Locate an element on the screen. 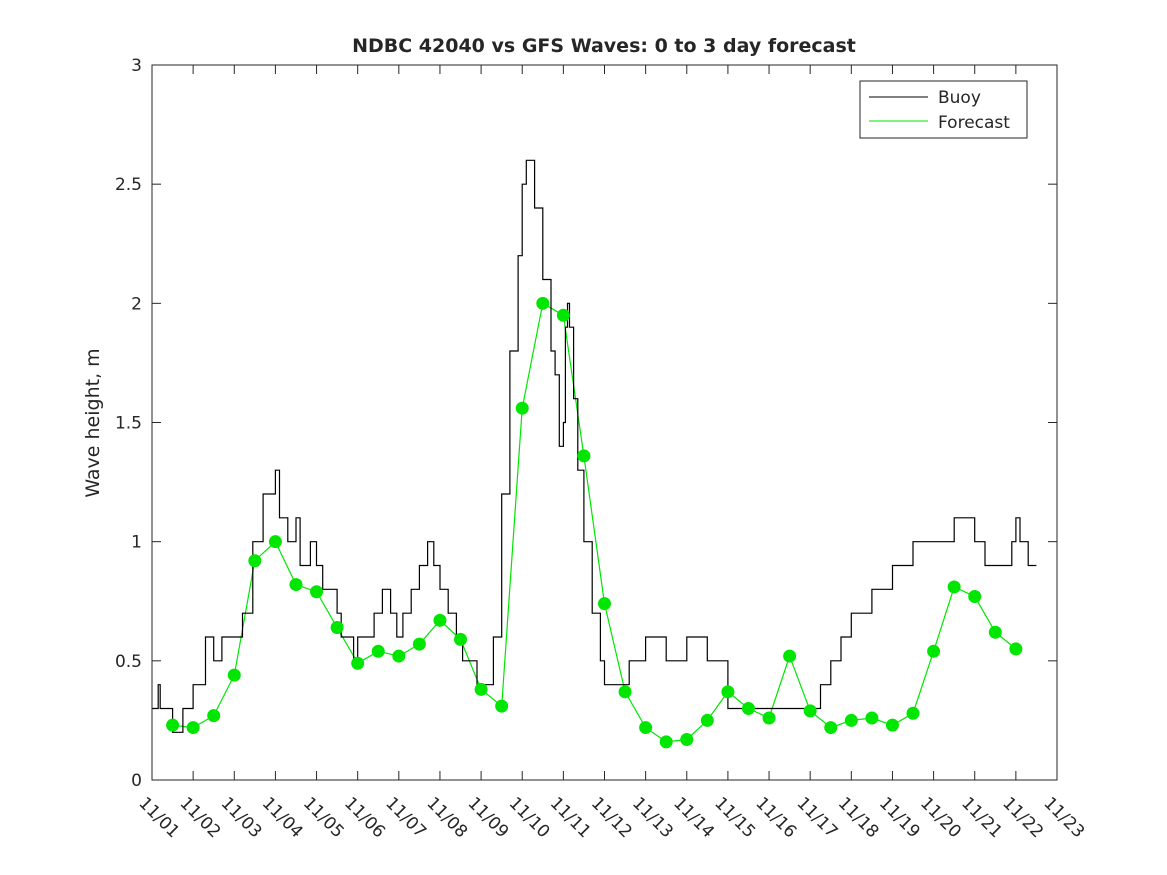 Image resolution: width=1167 pixels, height=875 pixels. y-tick-label: 1 is located at coordinates (136, 543).